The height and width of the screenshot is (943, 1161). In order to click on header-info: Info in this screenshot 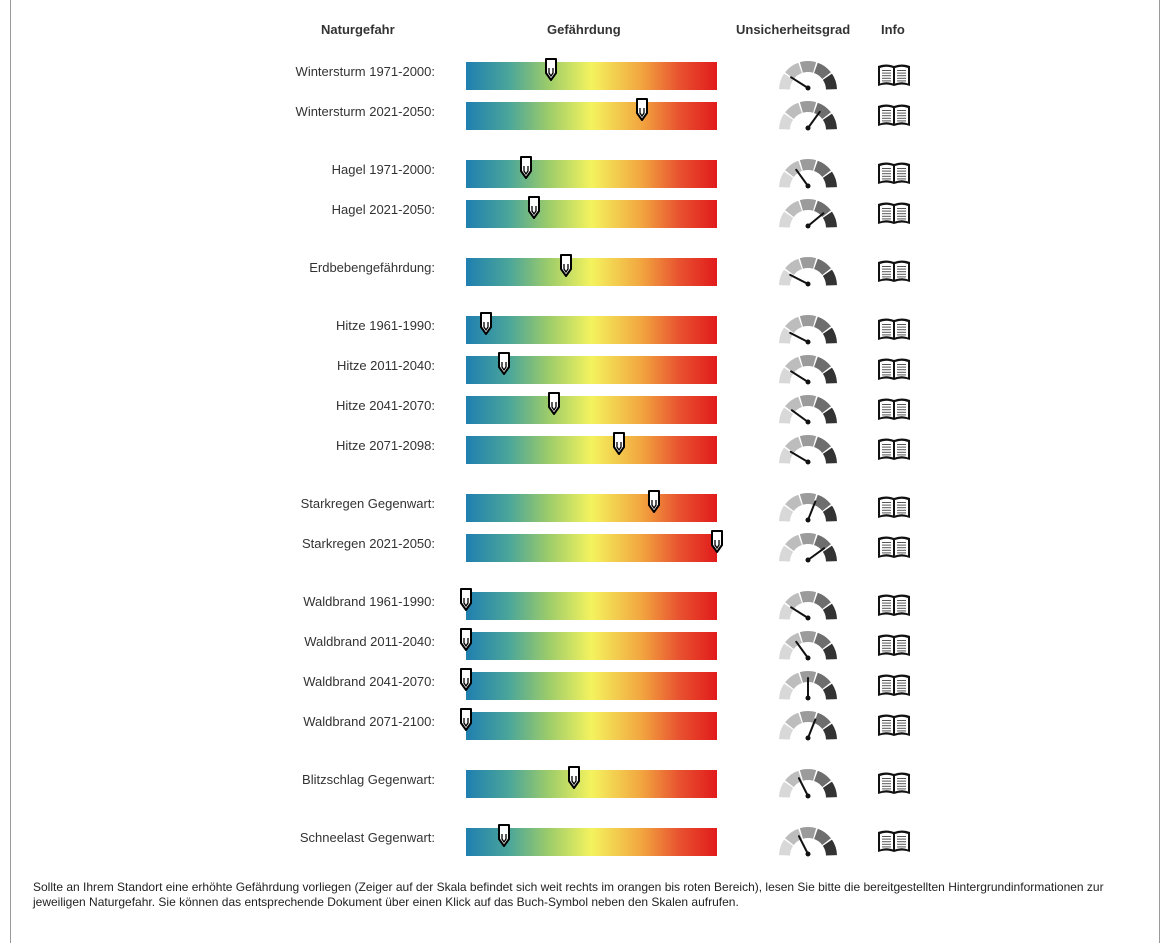, I will do `click(893, 29)`.